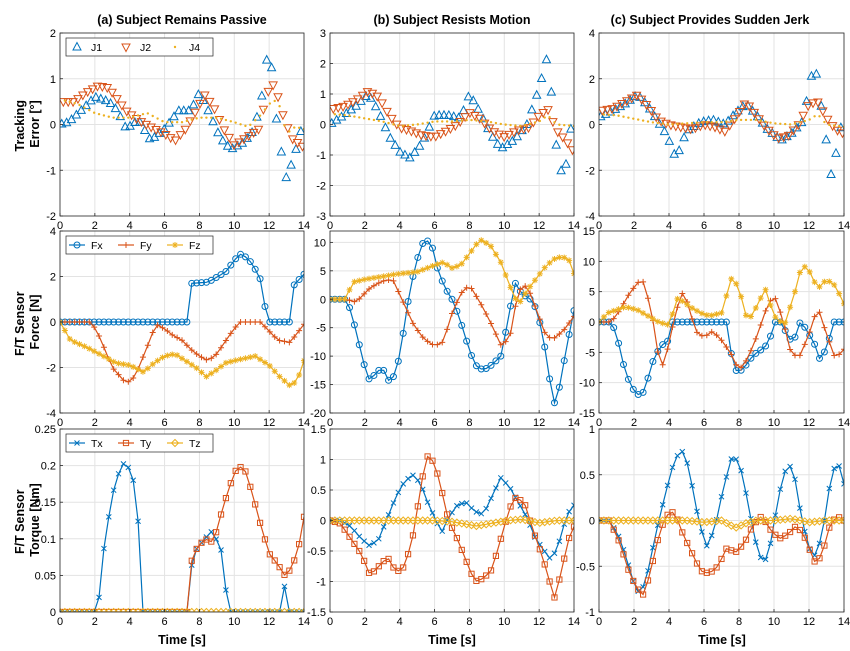 This screenshot has width=850, height=651. What do you see at coordinates (721, 523) in the screenshot?
I see `series-Tz` at bounding box center [721, 523].